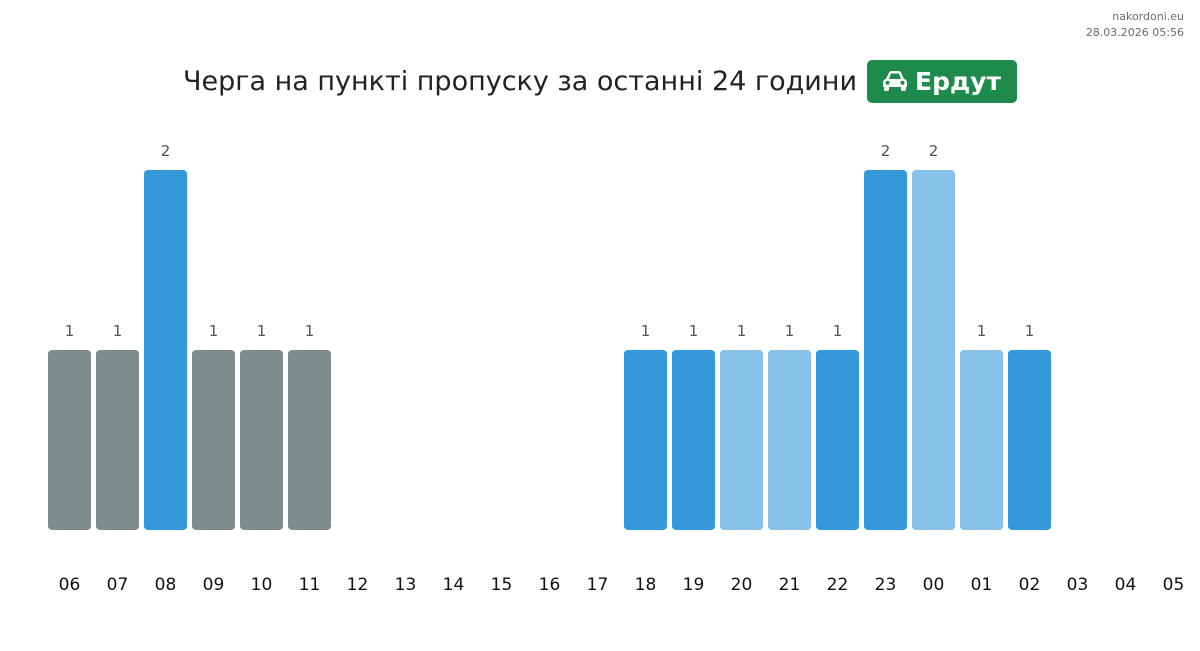 The height and width of the screenshot is (651, 1200). Describe the element at coordinates (1148, 16) in the screenshot. I see `site-domain: nakordoni.eu` at that location.